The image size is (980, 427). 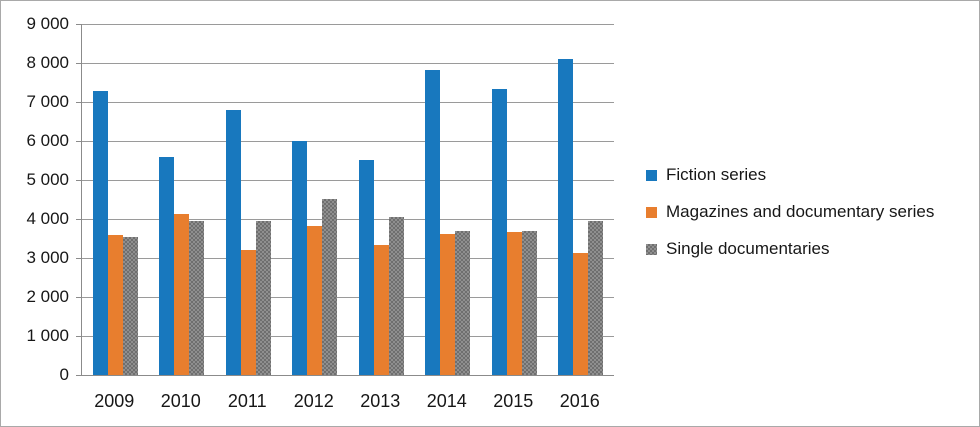 I want to click on x-axis-tick-label: 2012, so click(x=313, y=401).